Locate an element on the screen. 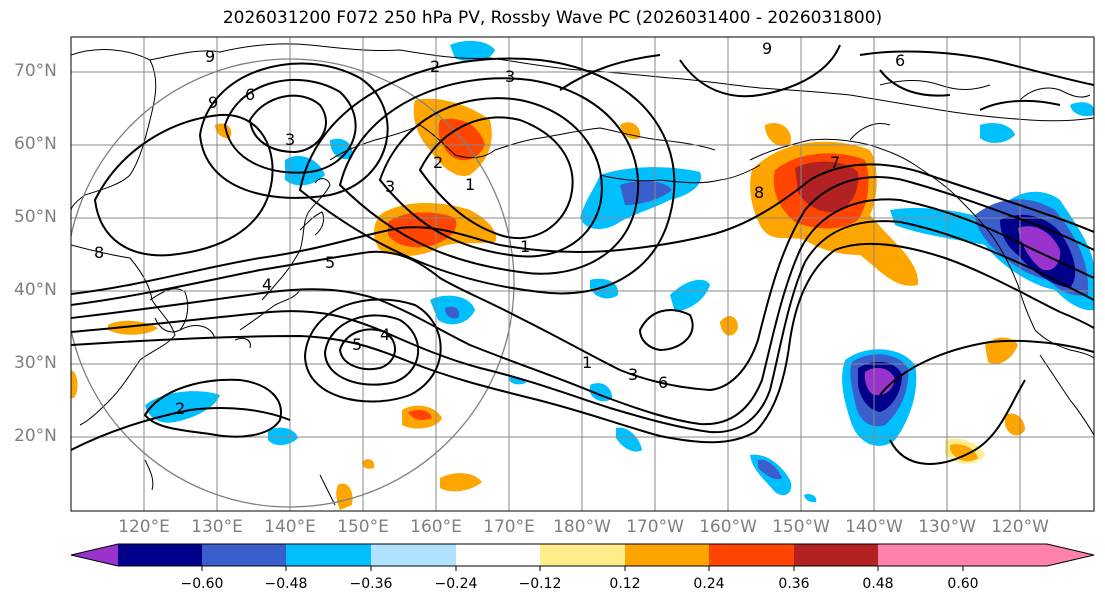  lon-label: 170°W is located at coordinates (655, 527).